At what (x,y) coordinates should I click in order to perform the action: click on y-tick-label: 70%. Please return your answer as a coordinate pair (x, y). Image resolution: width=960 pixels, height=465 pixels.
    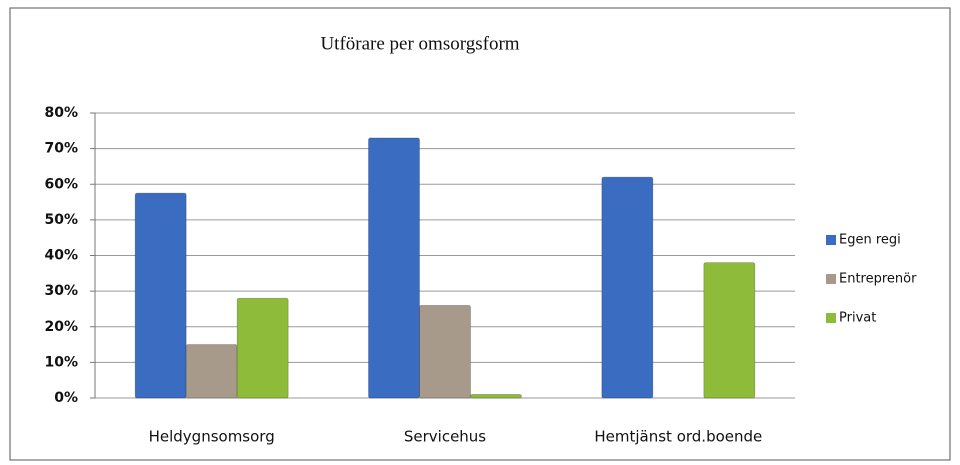
    Looking at the image, I should click on (61, 149).